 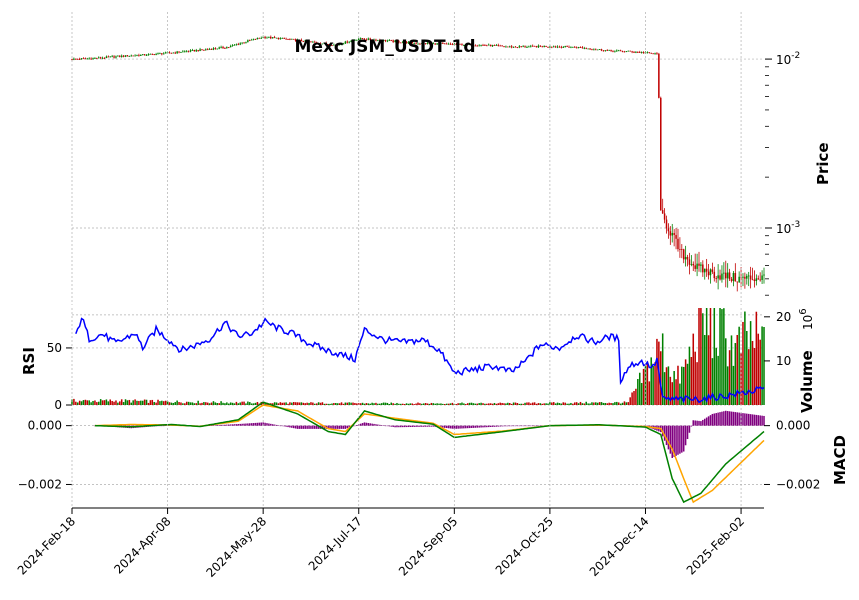 I want to click on macd-signal-line, so click(x=429, y=454).